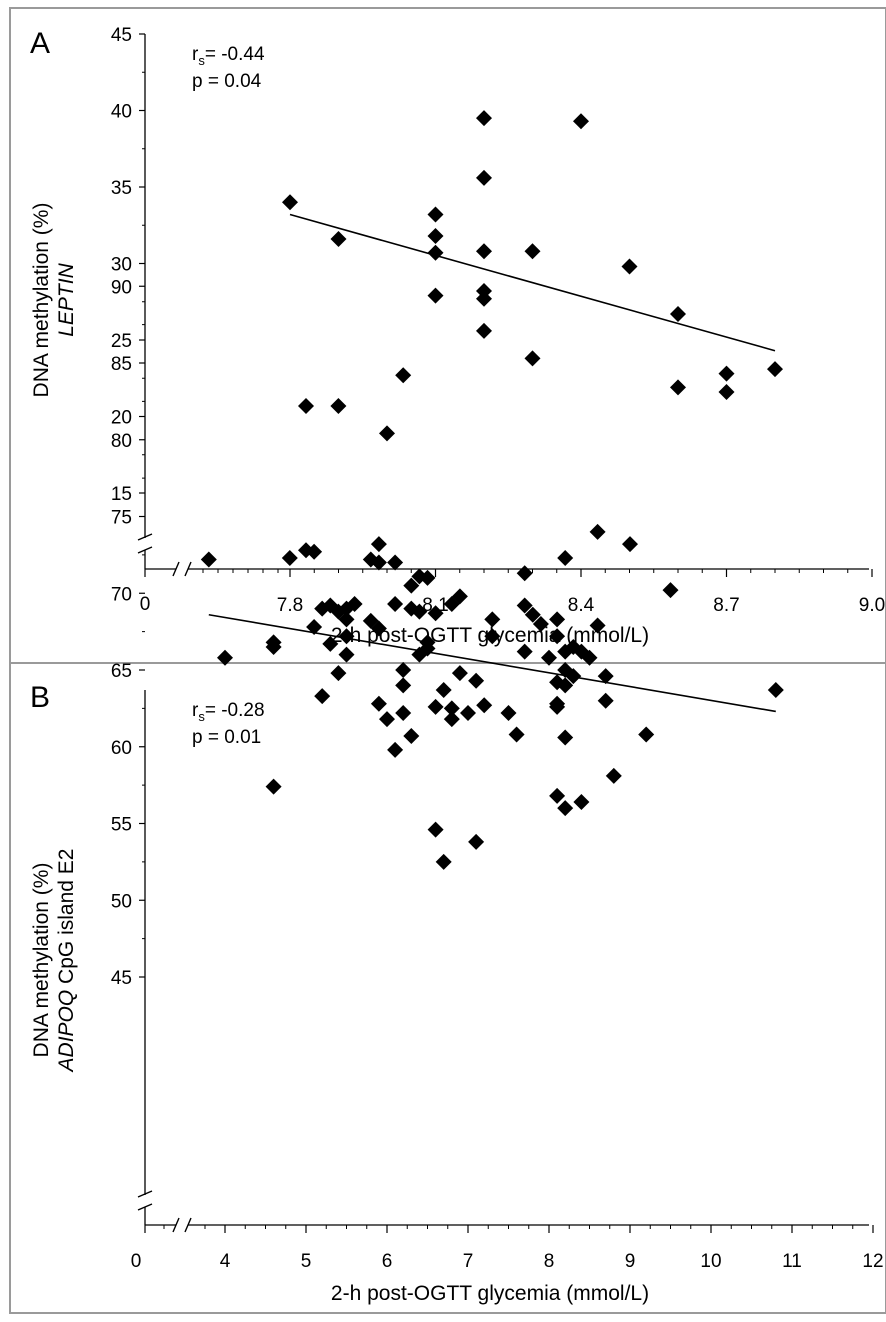  What do you see at coordinates (201, 60) in the screenshot?
I see `panel-a-r-subscript: s` at bounding box center [201, 60].